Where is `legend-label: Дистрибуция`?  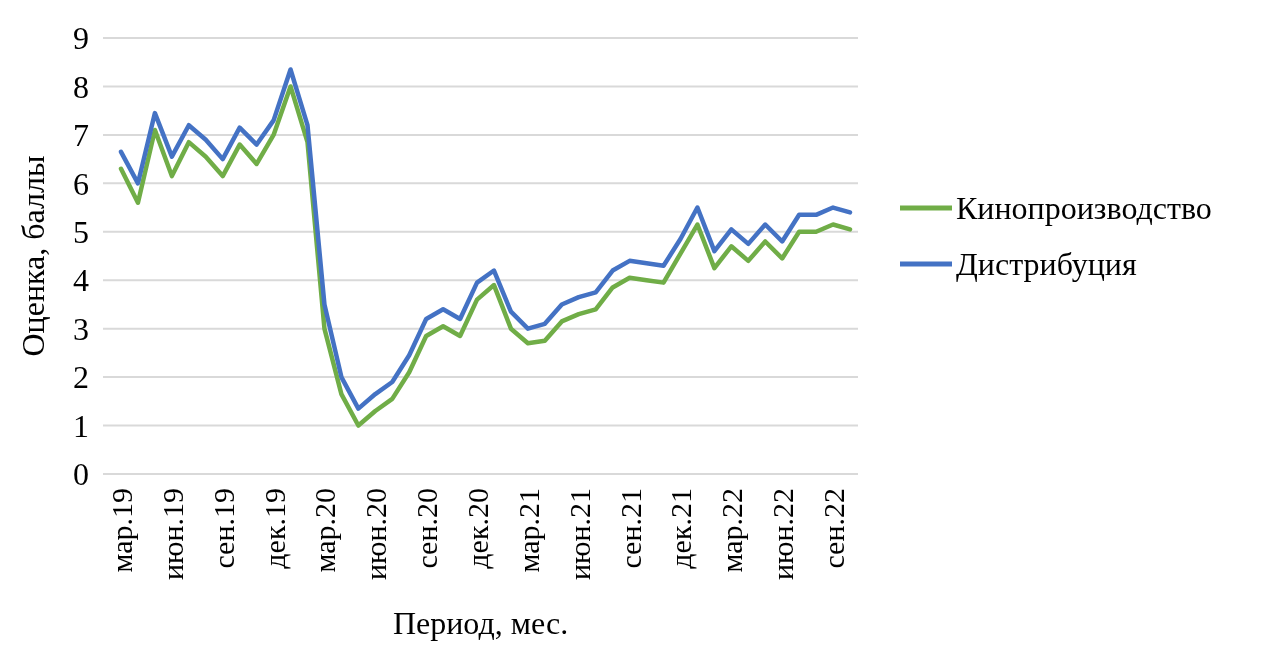 legend-label: Дистрибуция is located at coordinates (1046, 264).